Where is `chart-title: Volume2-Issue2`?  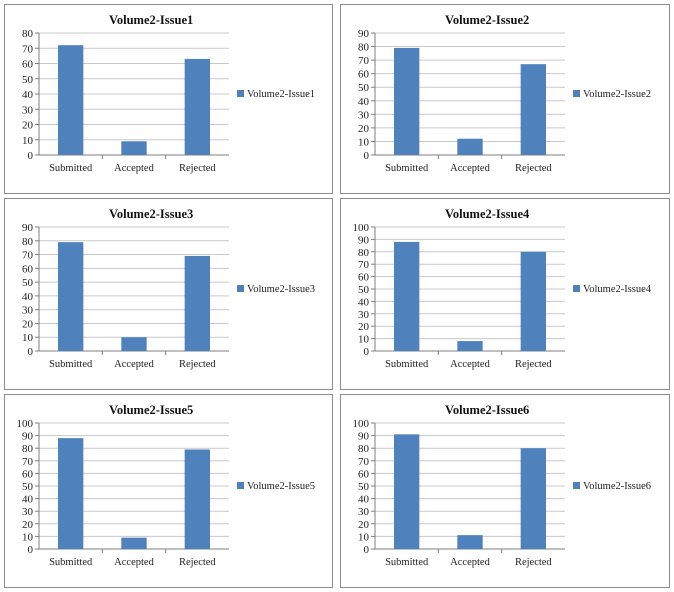 chart-title: Volume2-Issue2 is located at coordinates (487, 20).